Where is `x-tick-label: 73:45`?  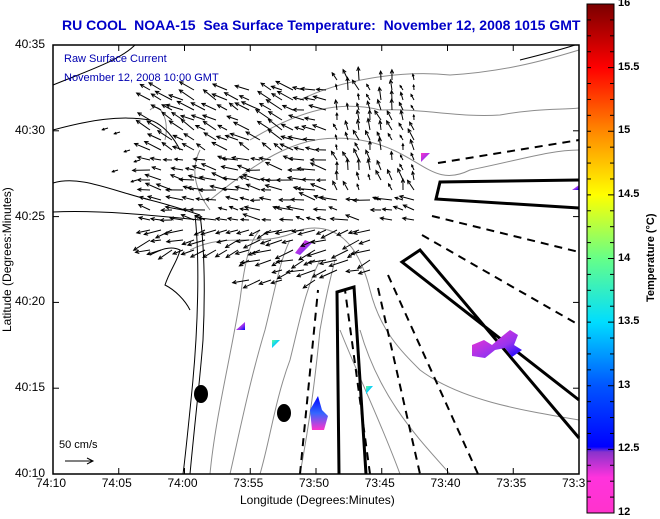
x-tick-label: 73:45 is located at coordinates (379, 483).